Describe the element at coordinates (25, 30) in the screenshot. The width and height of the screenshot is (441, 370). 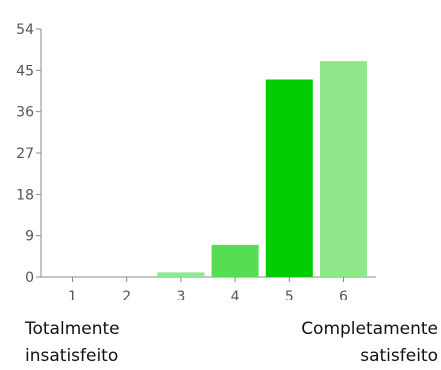
I see `y-tick-label: 54` at that location.